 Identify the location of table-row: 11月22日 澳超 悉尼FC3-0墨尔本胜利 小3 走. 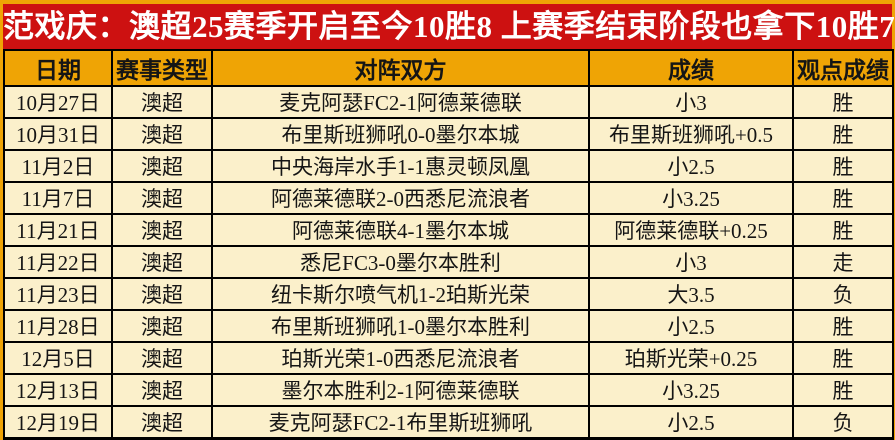
(448, 262).